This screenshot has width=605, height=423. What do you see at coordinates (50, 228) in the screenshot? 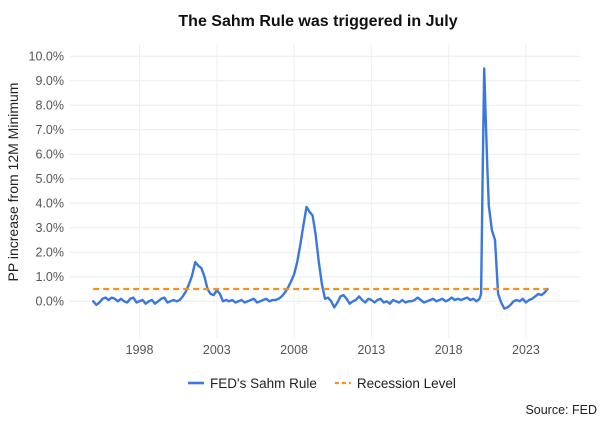
I see `y-tick-label: 3.0%` at bounding box center [50, 228].